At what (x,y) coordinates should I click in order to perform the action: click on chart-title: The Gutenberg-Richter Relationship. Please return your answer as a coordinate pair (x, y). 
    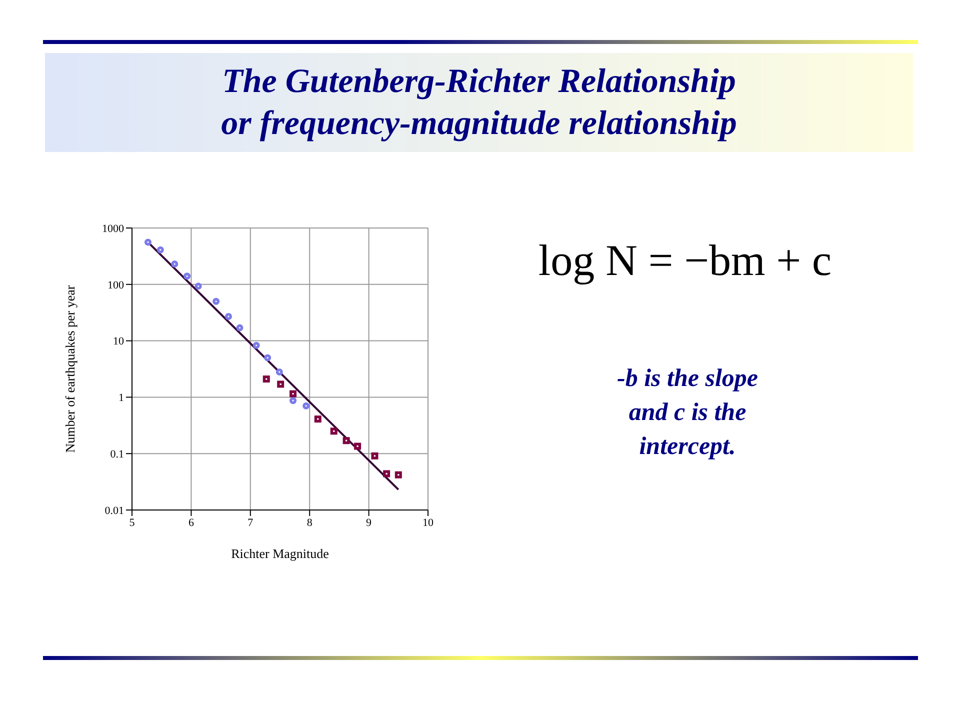
    Looking at the image, I should click on (479, 82).